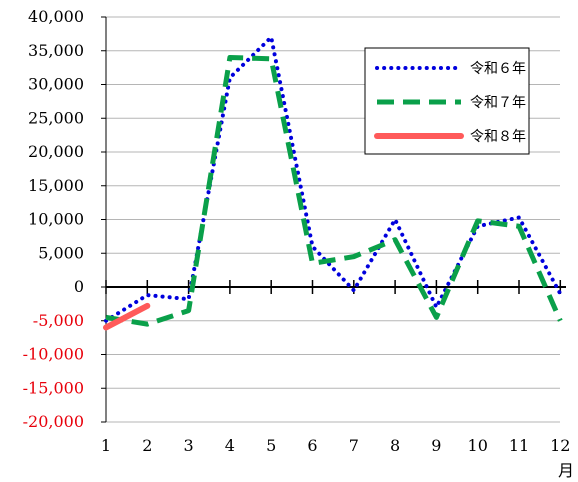 This screenshot has width=578, height=482. I want to click on y-tick-label: 35,000, so click(56, 50).